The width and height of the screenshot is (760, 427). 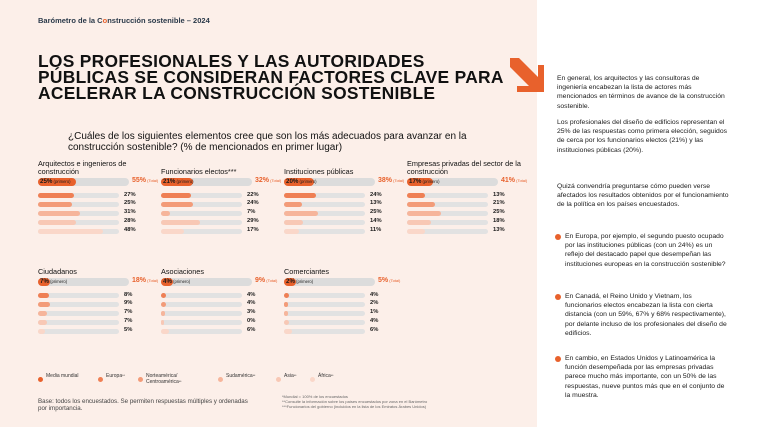 What do you see at coordinates (130, 194) in the screenshot?
I see `region-bar-value: 27%` at bounding box center [130, 194].